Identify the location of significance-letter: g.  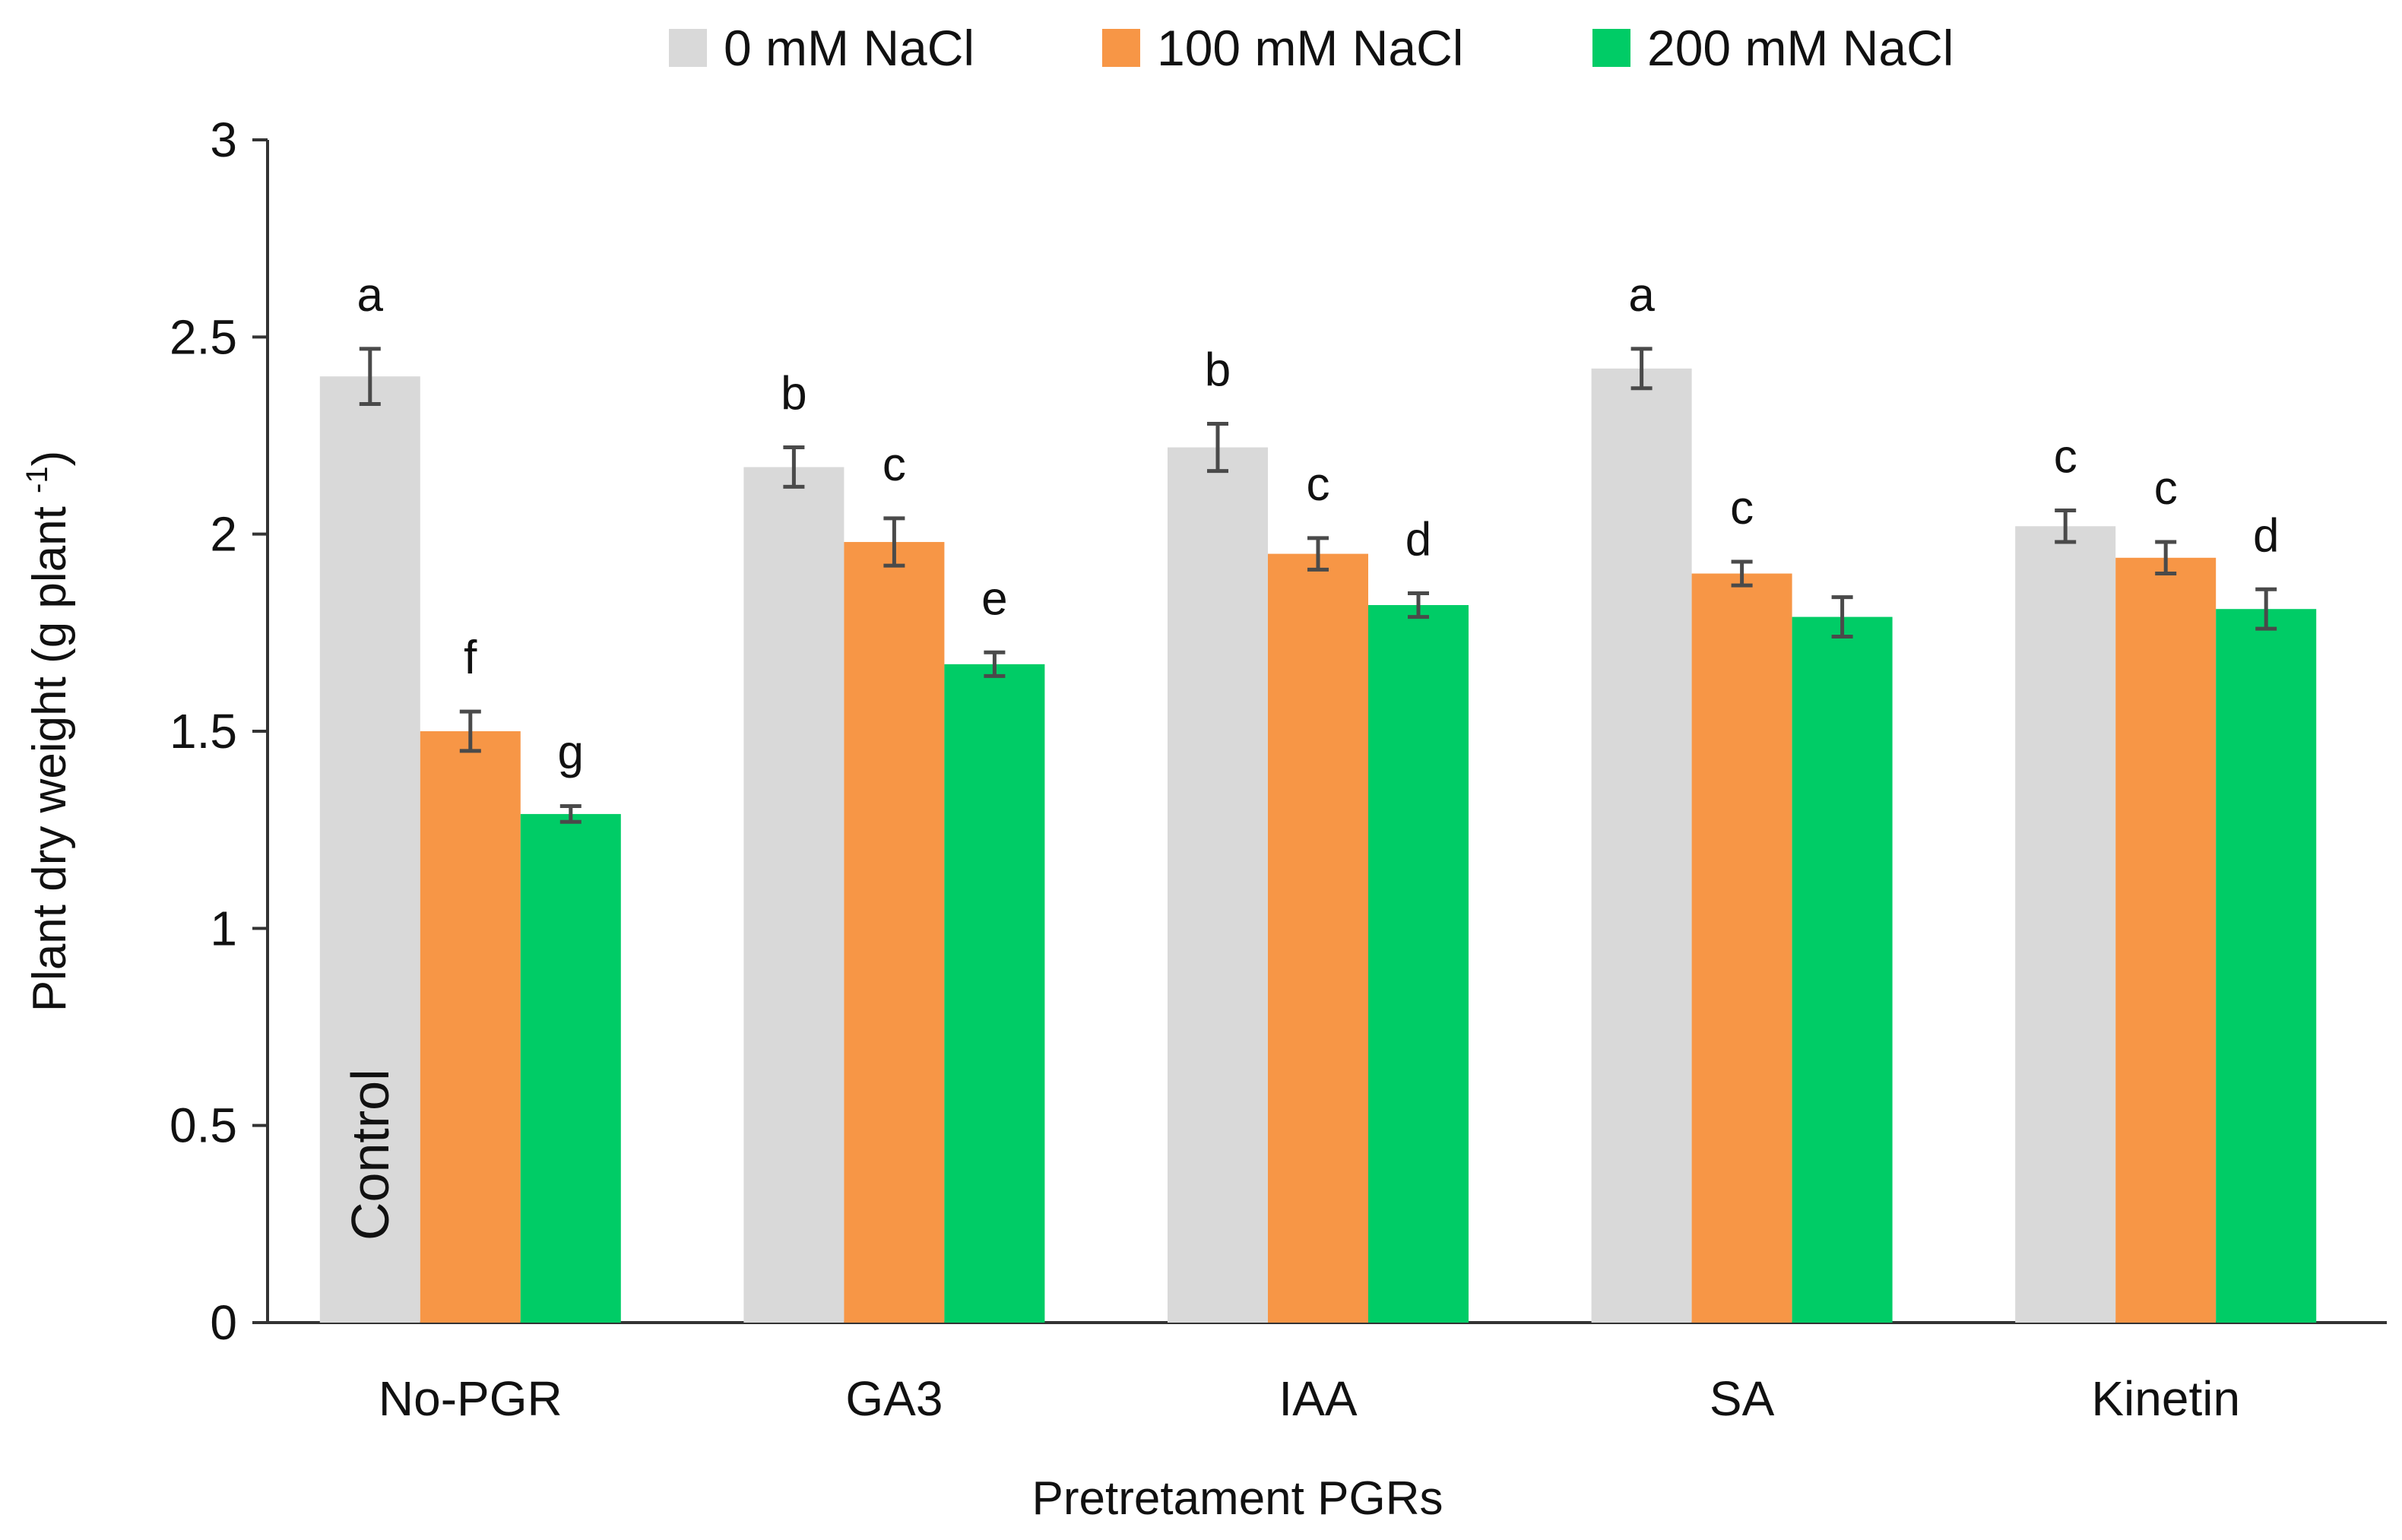
(571, 753).